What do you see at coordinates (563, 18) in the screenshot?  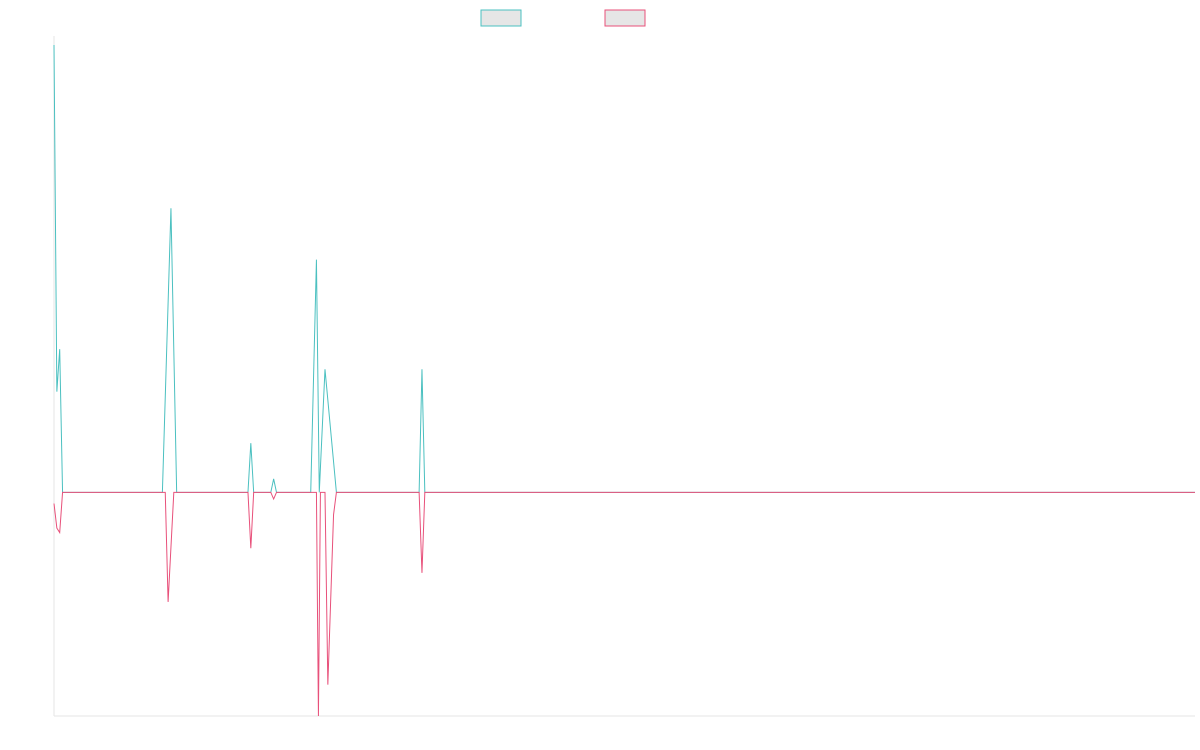 I see `legend` at bounding box center [563, 18].